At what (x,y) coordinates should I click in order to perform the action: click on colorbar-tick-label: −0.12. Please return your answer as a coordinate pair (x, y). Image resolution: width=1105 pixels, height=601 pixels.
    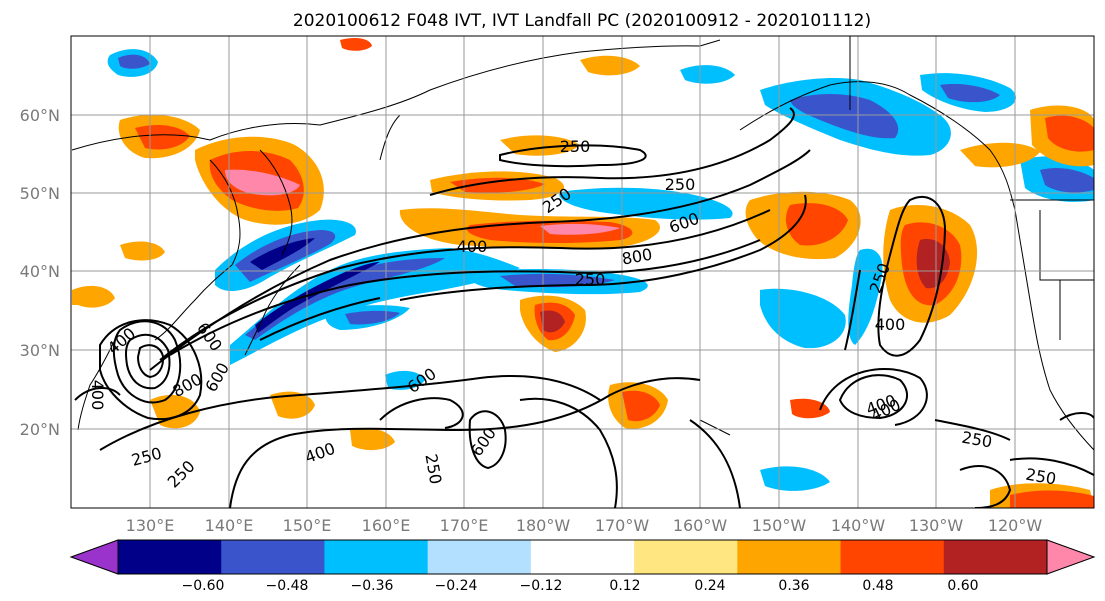
    Looking at the image, I should click on (541, 586).